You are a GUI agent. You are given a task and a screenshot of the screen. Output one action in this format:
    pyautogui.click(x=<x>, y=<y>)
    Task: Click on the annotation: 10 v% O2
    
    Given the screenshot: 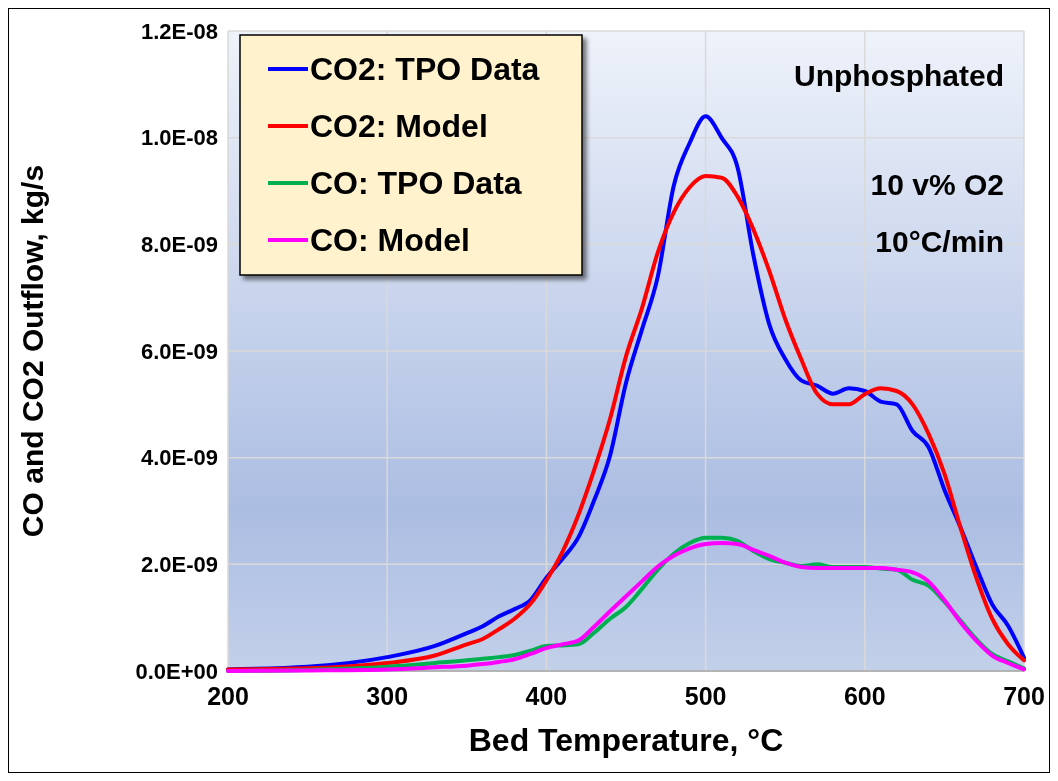 What is the action you would take?
    pyautogui.click(x=937, y=184)
    